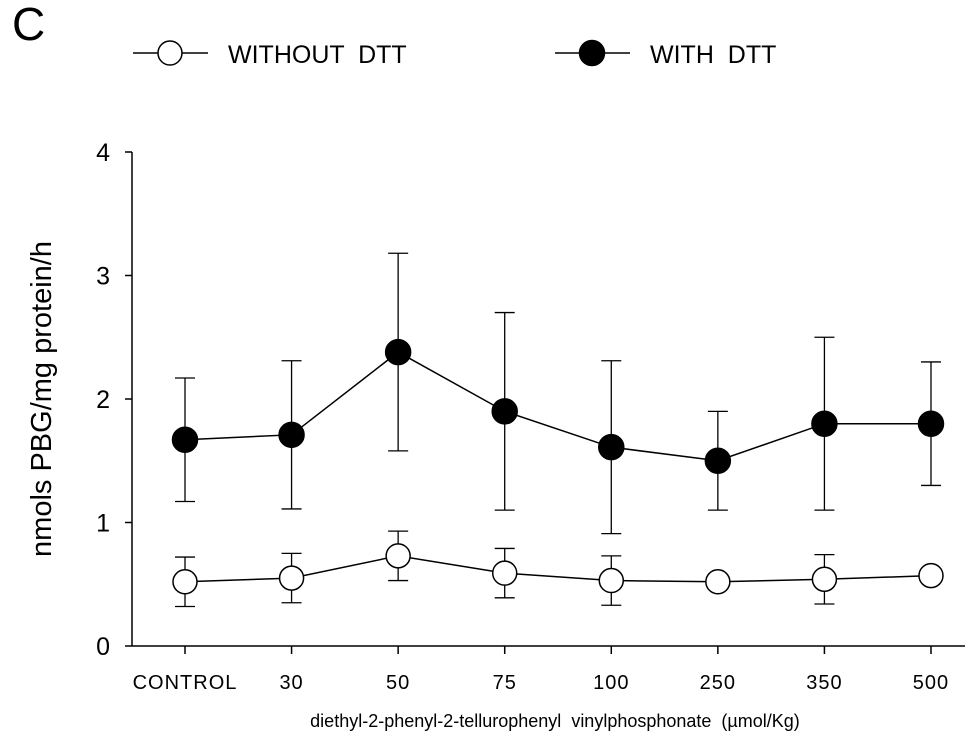 The height and width of the screenshot is (738, 970). Describe the element at coordinates (28, 25) in the screenshot. I see `panel-label: C` at that location.